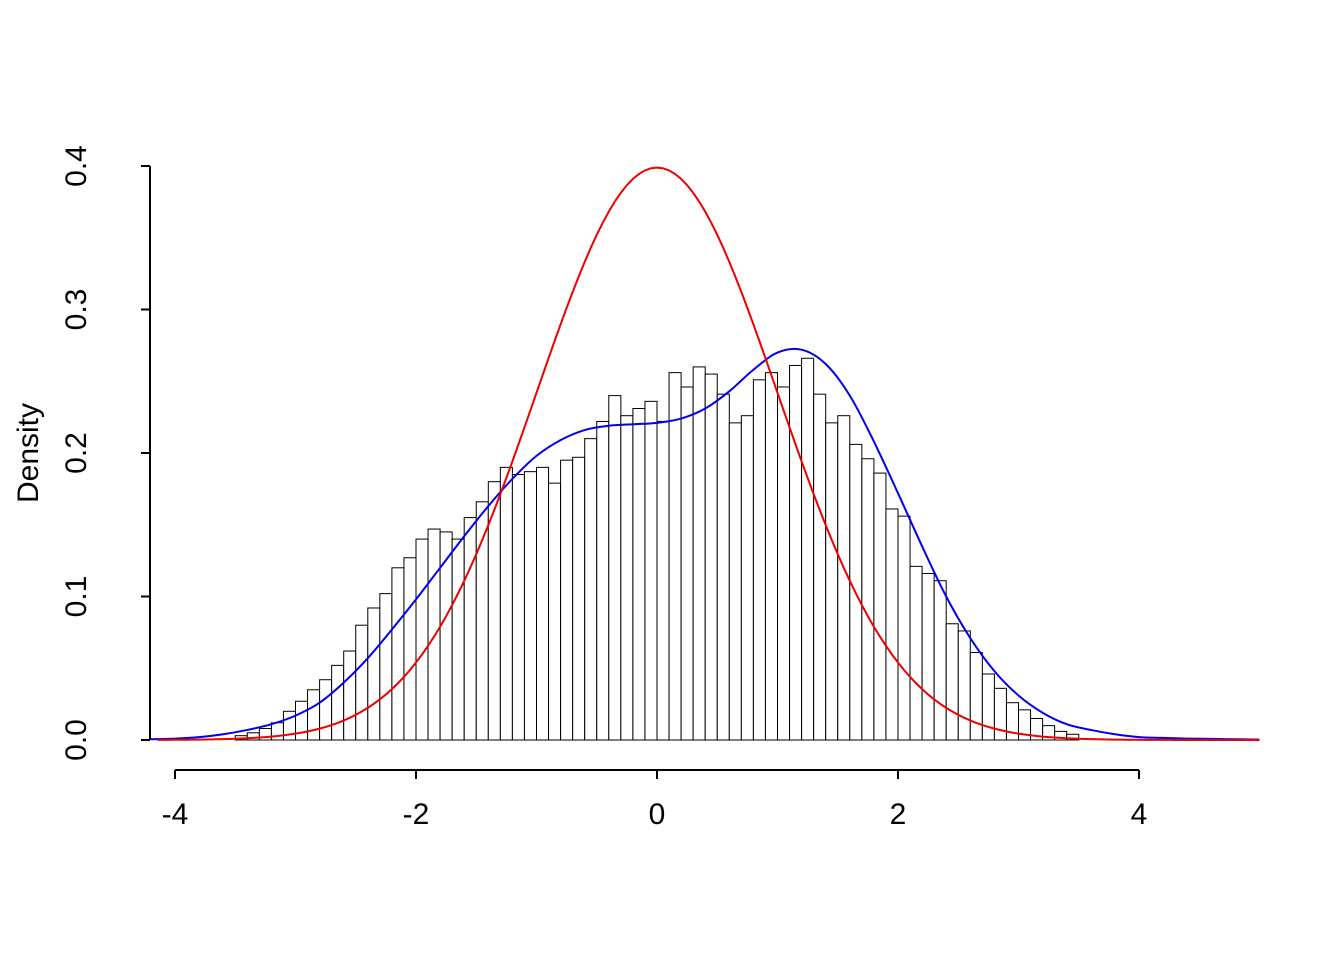 This screenshot has height=960, width=1344. Describe the element at coordinates (28, 453) in the screenshot. I see `y-axis-title: Density` at that location.